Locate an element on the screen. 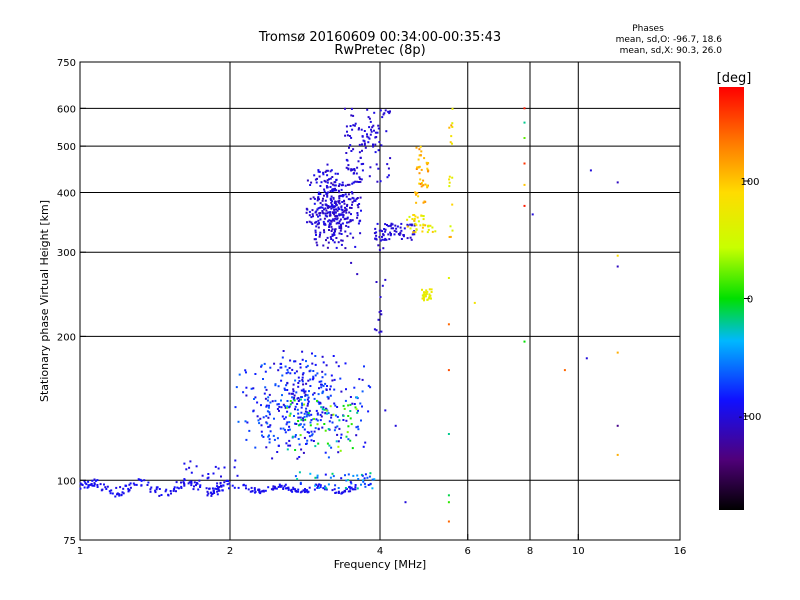  y-tick-label: 100 is located at coordinates (66, 481).